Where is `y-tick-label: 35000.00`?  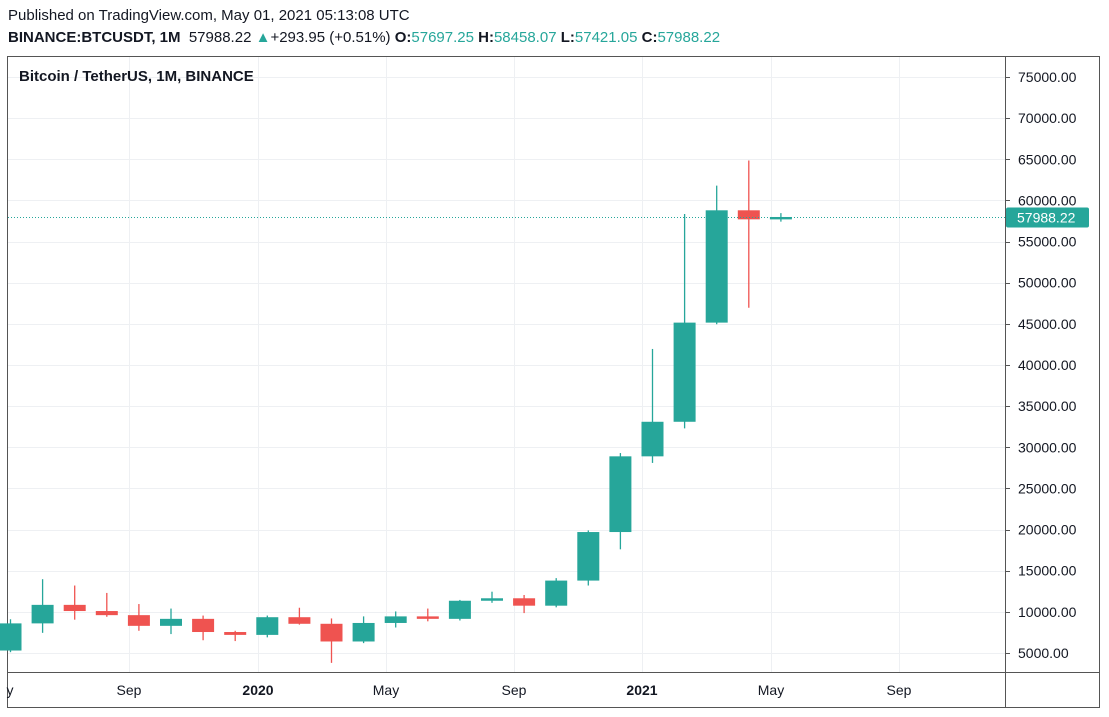 y-tick-label: 35000.00 is located at coordinates (1047, 406).